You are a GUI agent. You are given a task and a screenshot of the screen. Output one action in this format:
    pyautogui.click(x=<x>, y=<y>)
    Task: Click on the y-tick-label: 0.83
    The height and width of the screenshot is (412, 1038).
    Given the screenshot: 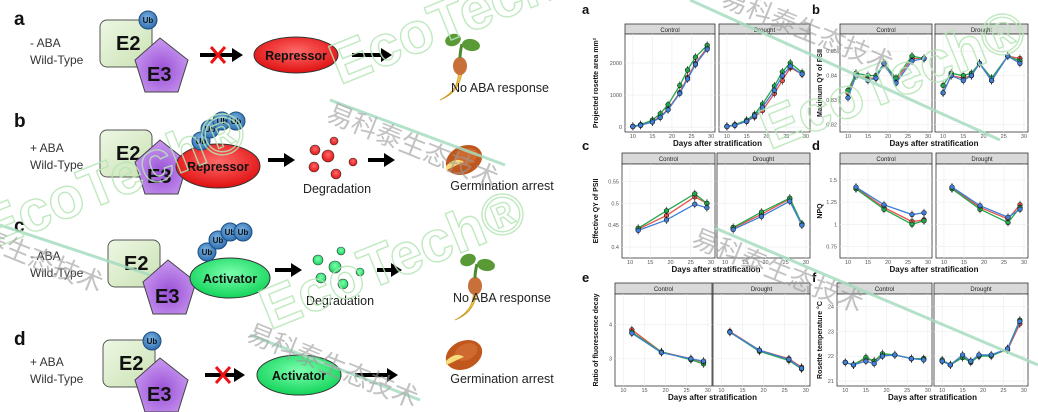 What is the action you would take?
    pyautogui.click(x=831, y=101)
    